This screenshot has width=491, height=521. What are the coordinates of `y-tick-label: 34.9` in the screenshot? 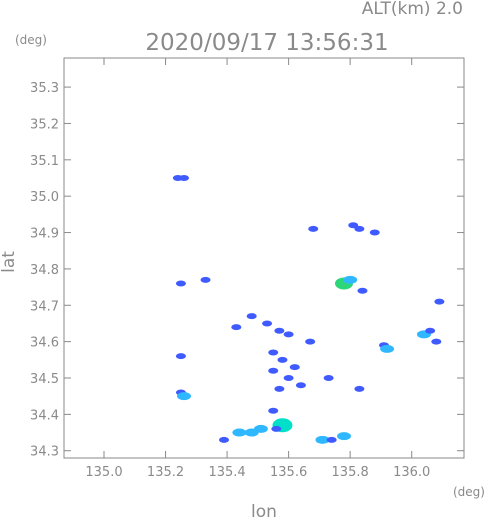 It's located at (44, 234).